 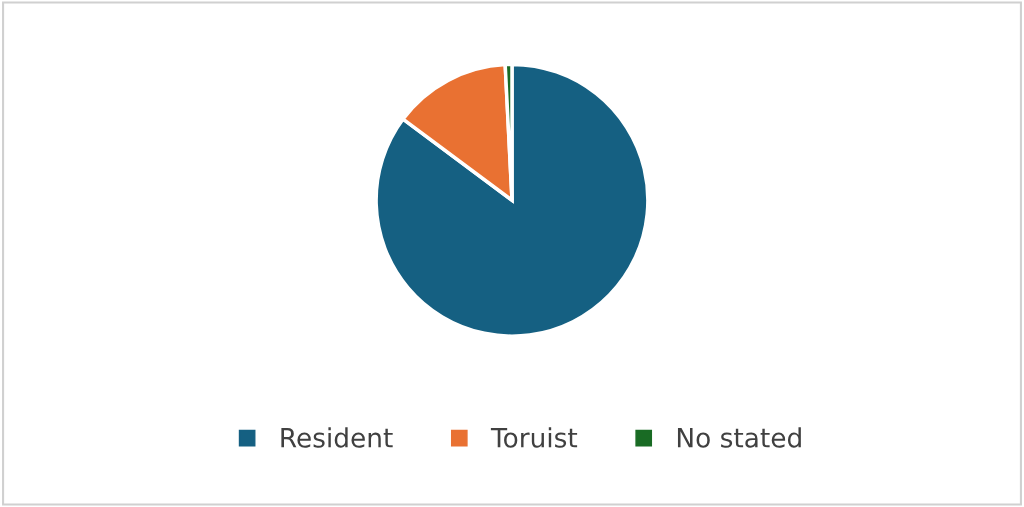 I want to click on legend-label: No stated, so click(x=739, y=437).